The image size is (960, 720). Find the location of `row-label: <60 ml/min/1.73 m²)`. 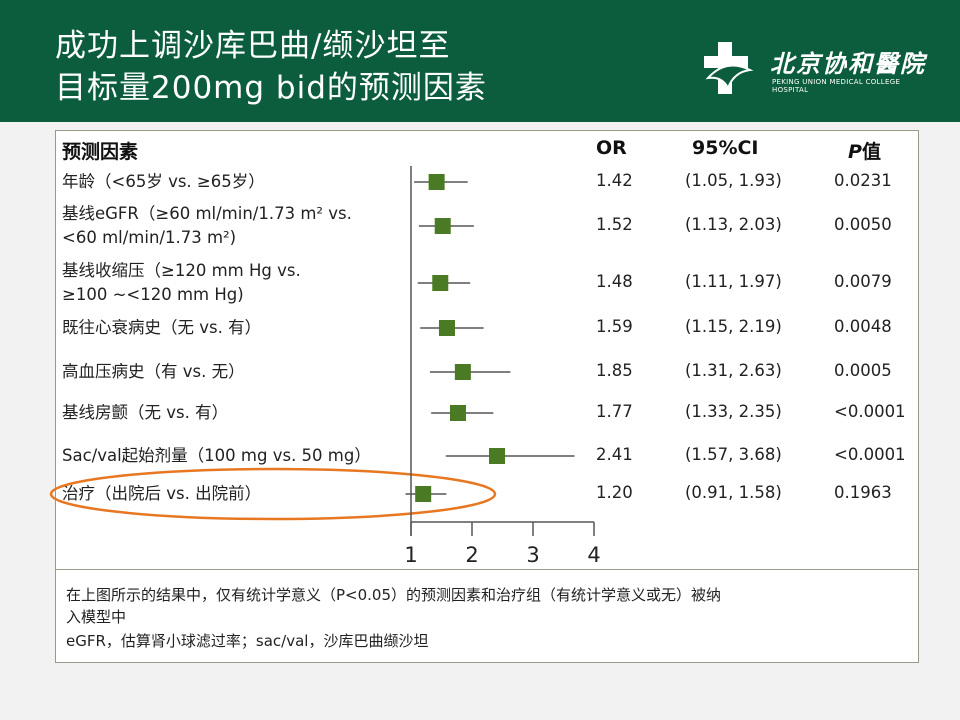

row-label: <60 ml/min/1.73 m²) is located at coordinates (149, 237).